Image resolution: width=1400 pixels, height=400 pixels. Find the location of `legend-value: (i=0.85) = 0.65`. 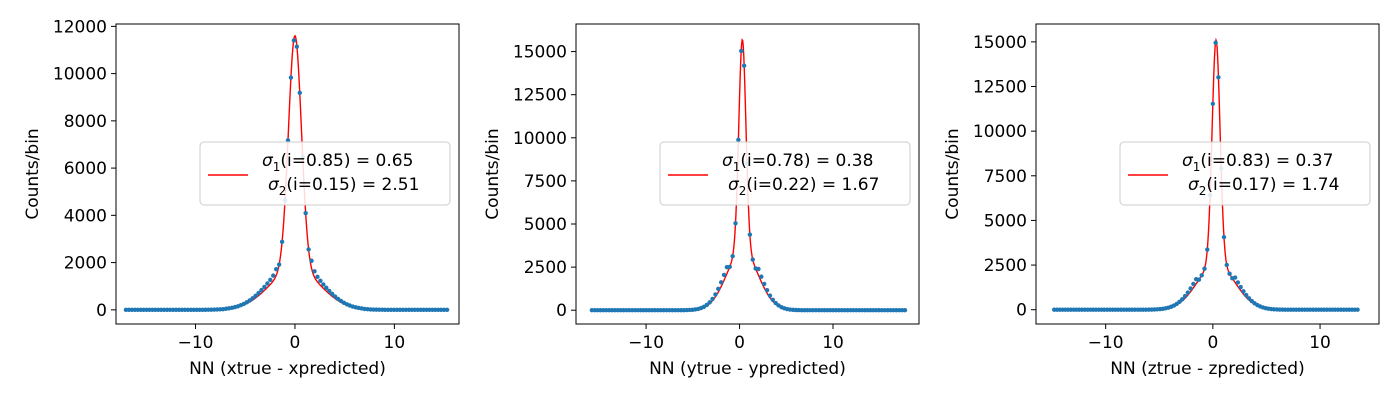

legend-value: (i=0.85) = 0.65 is located at coordinates (346, 161).